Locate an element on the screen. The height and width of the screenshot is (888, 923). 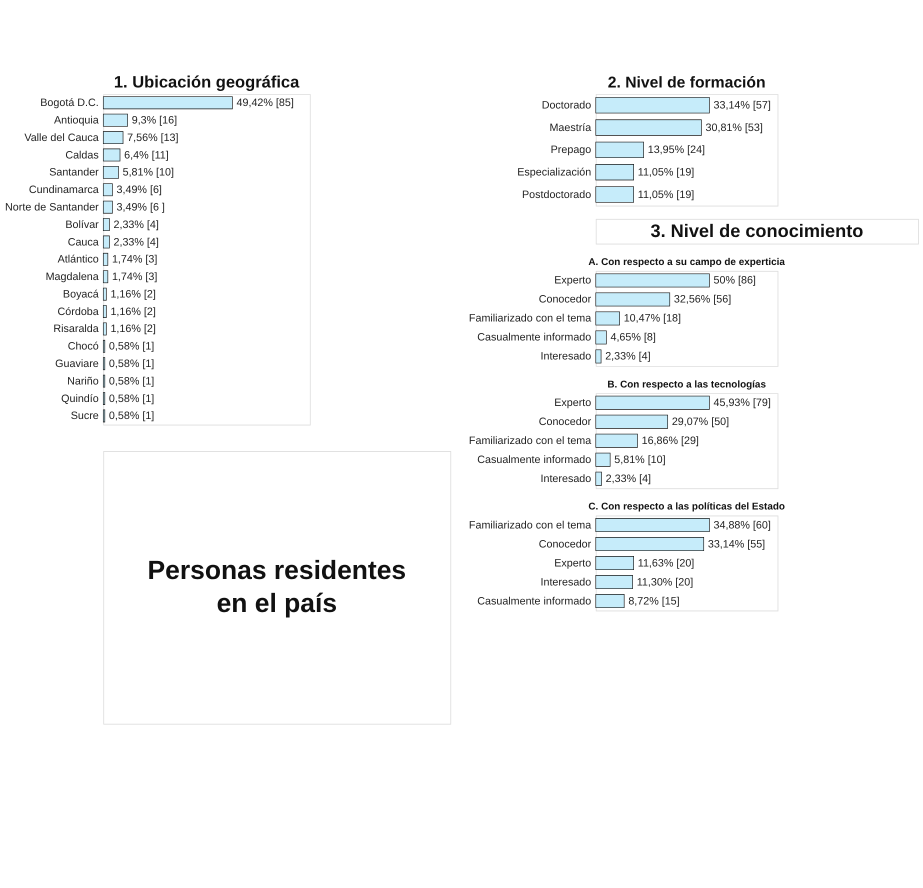
y-tick-label: Postdoctorado is located at coordinates (557, 194).